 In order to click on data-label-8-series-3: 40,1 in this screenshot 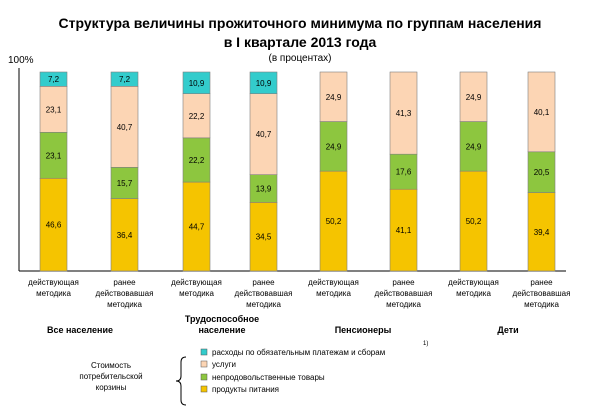, I will do `click(542, 112)`.